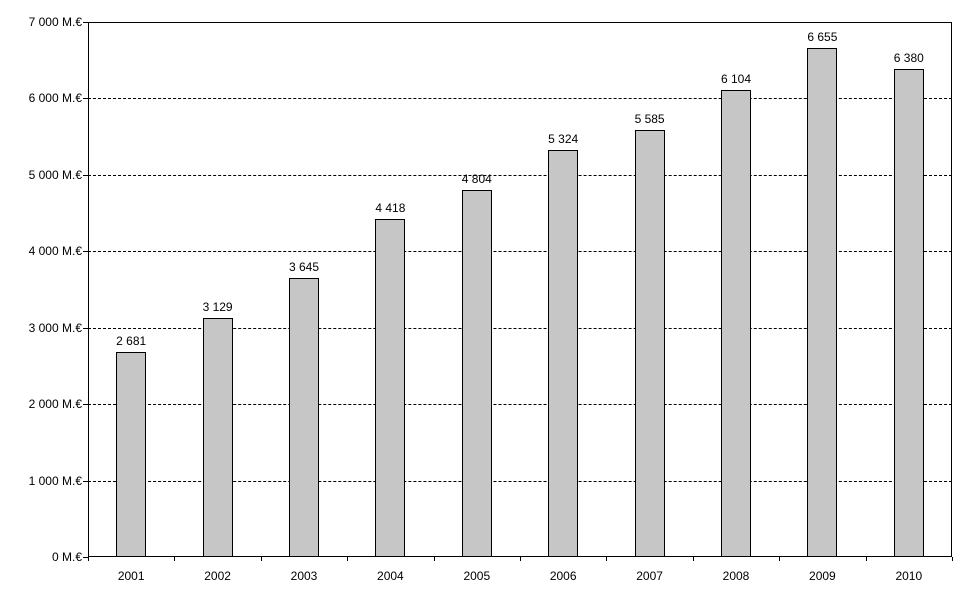 The height and width of the screenshot is (605, 968). What do you see at coordinates (649, 119) in the screenshot?
I see `bar-value-label: 5 585` at bounding box center [649, 119].